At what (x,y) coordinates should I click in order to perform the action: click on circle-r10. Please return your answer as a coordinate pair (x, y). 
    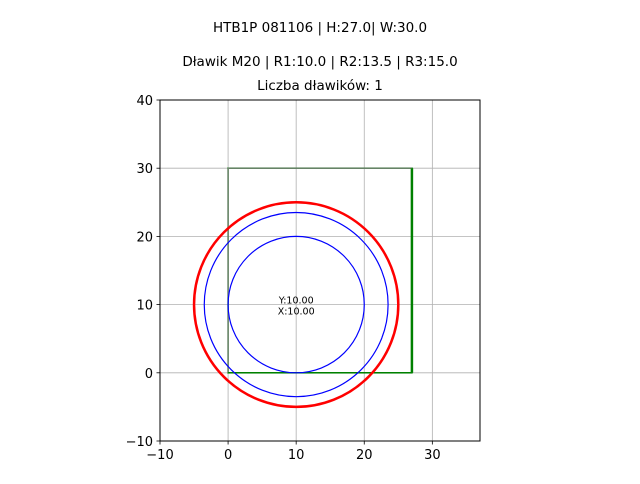
    Looking at the image, I should click on (296, 304).